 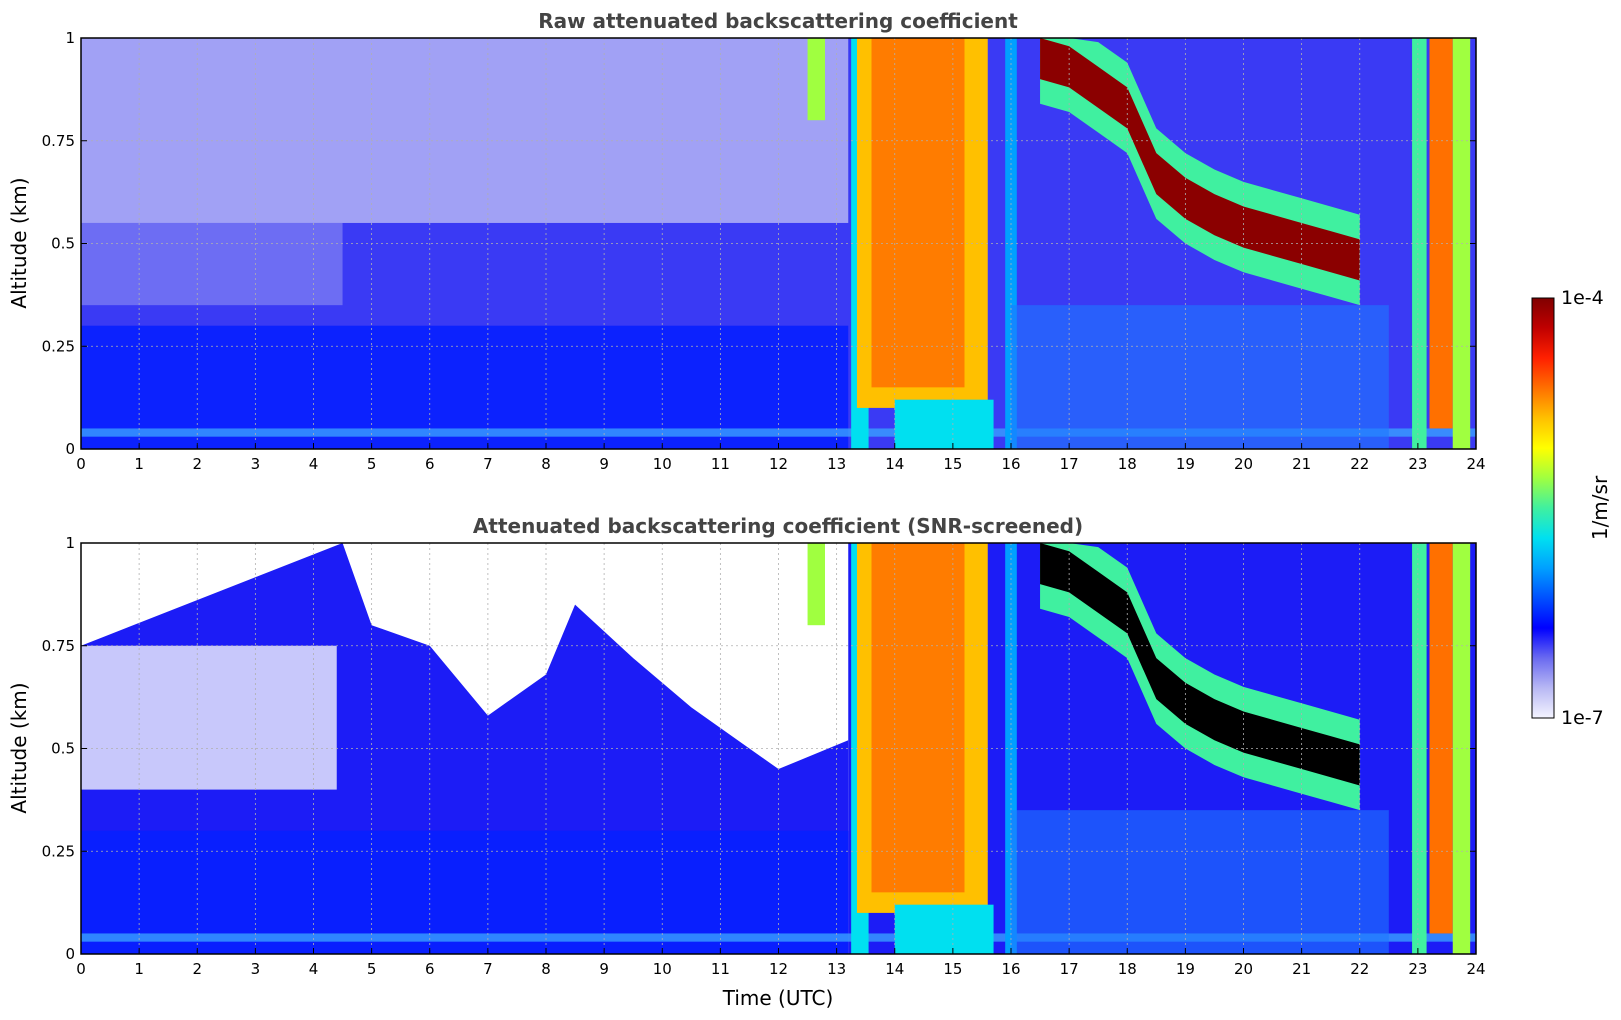 What do you see at coordinates (212, 264) in the screenshot?
I see `mid-noise-region` at bounding box center [212, 264].